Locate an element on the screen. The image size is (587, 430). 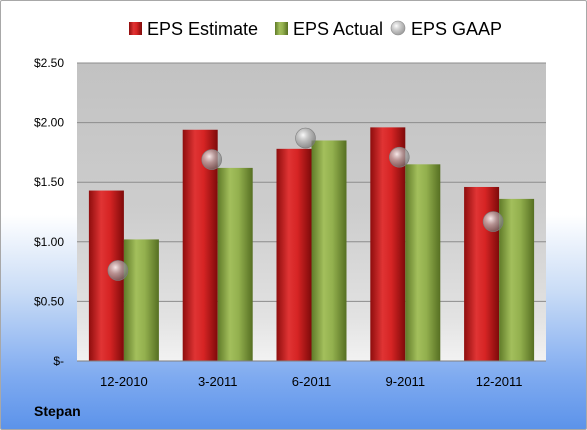
y-tick-label: $- is located at coordinates (58, 361).